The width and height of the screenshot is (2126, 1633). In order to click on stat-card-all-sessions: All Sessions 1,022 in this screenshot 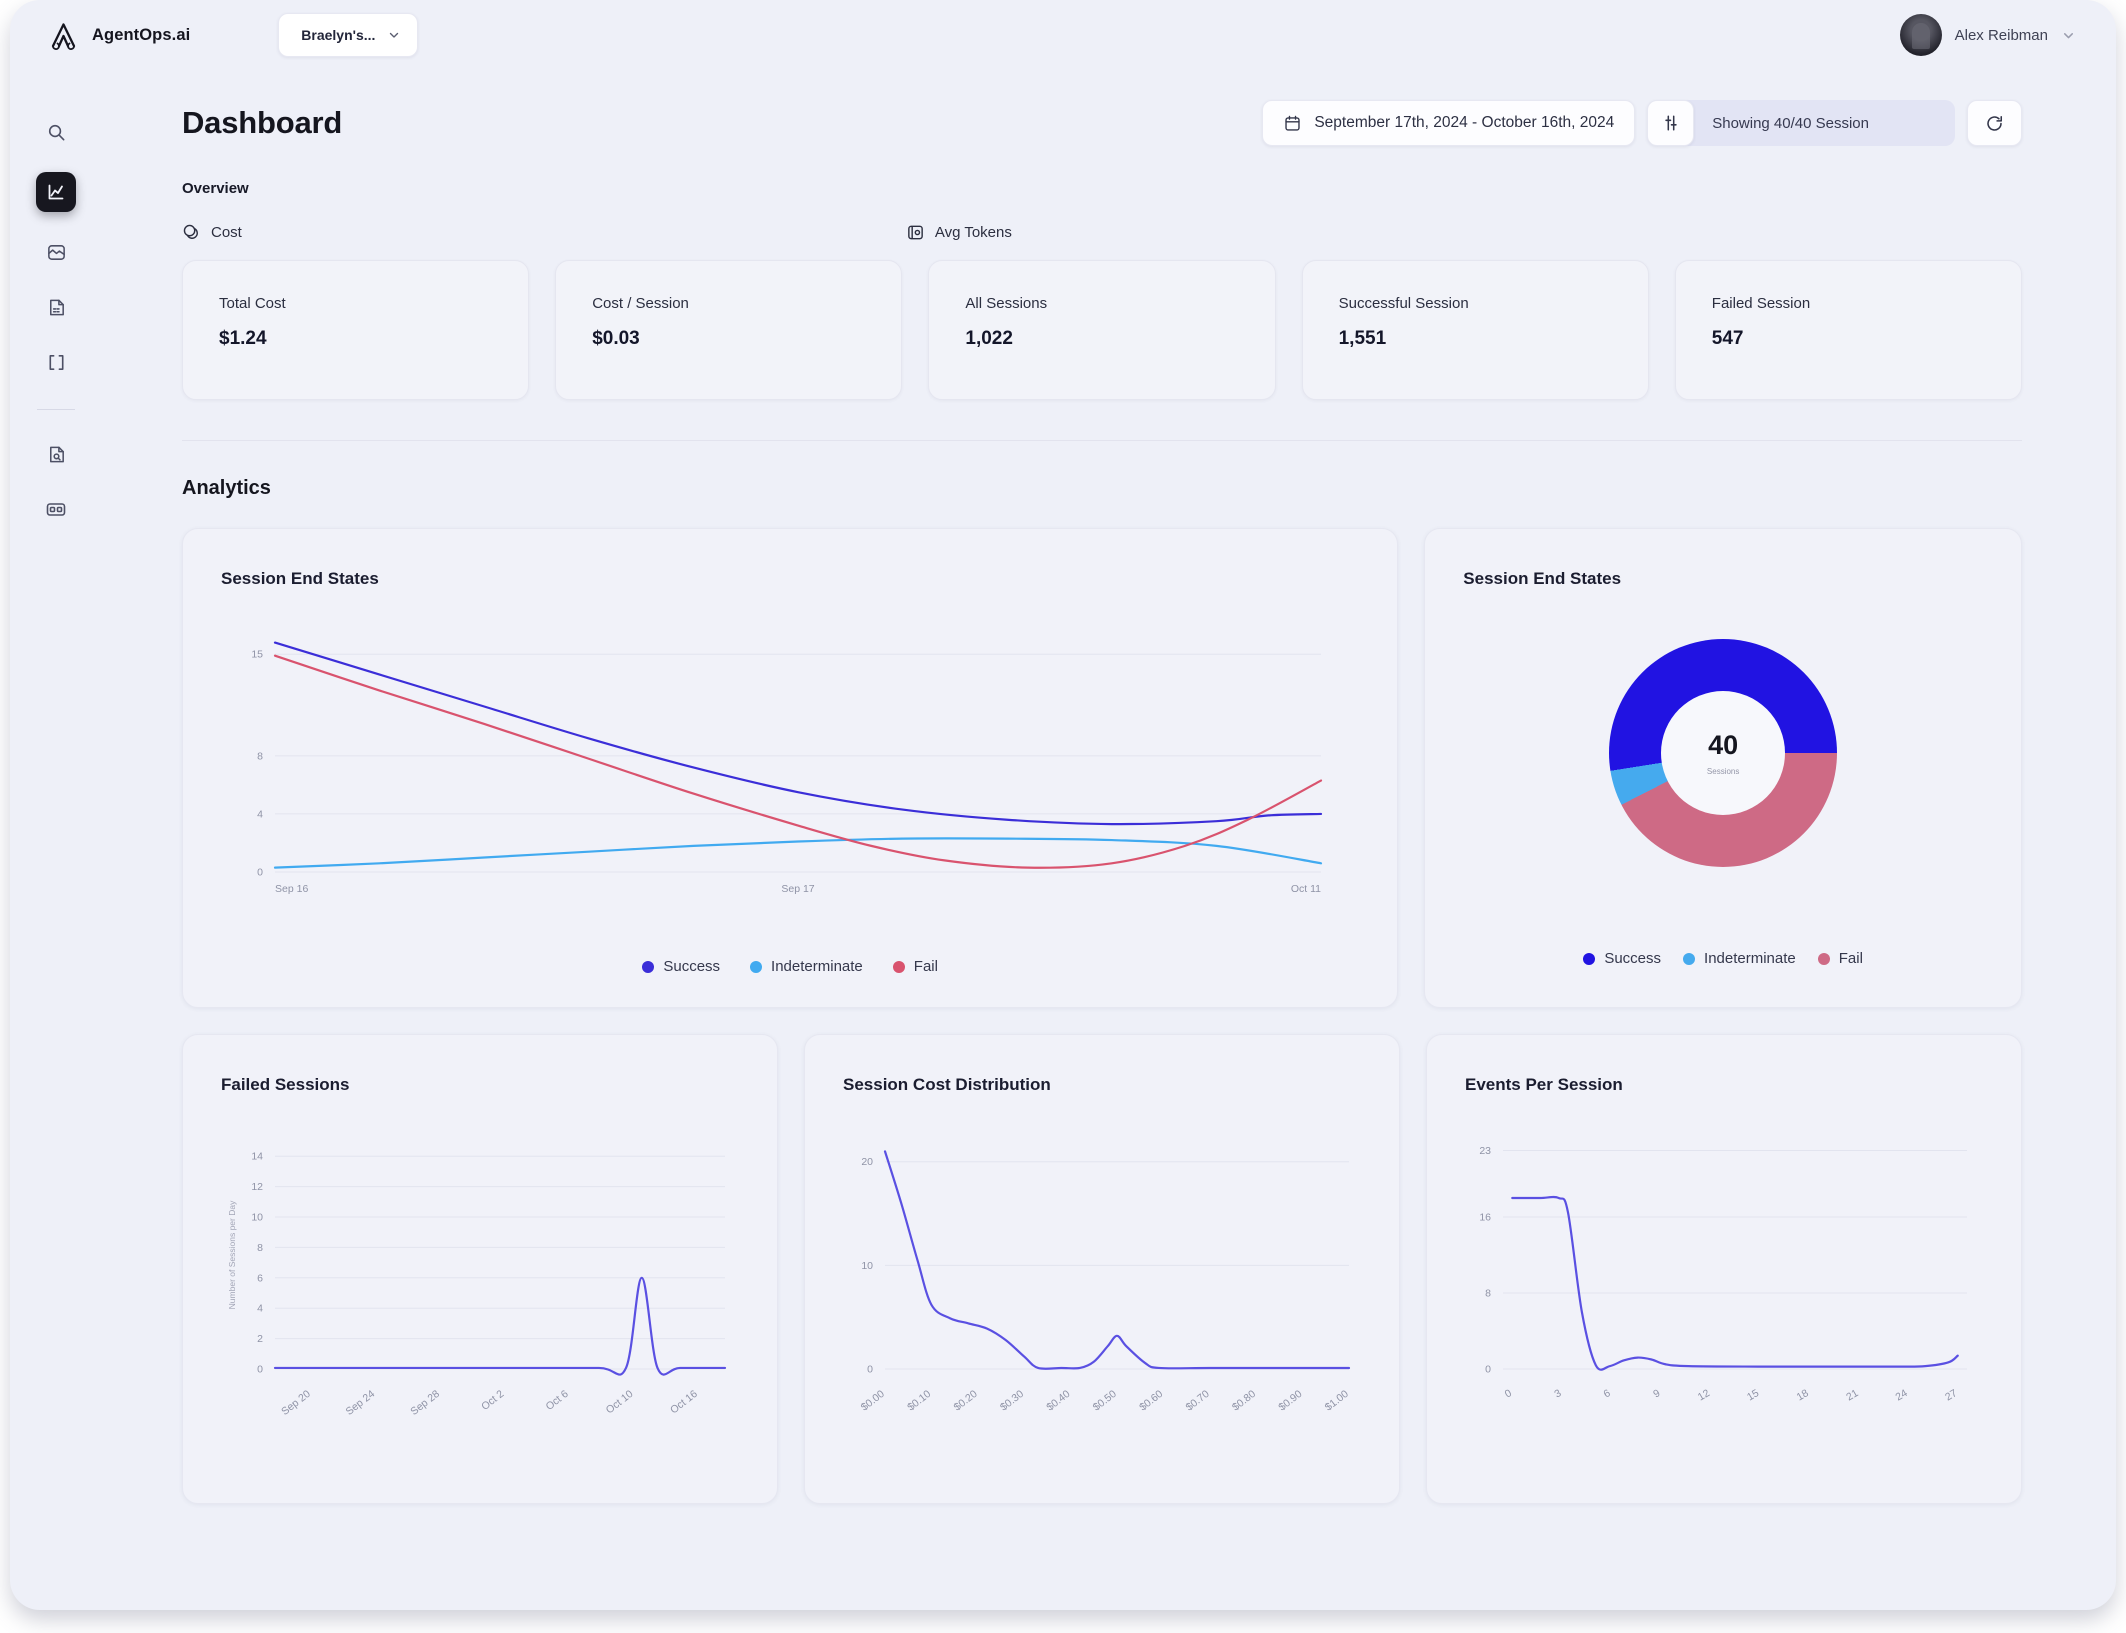, I will do `click(1102, 330)`.